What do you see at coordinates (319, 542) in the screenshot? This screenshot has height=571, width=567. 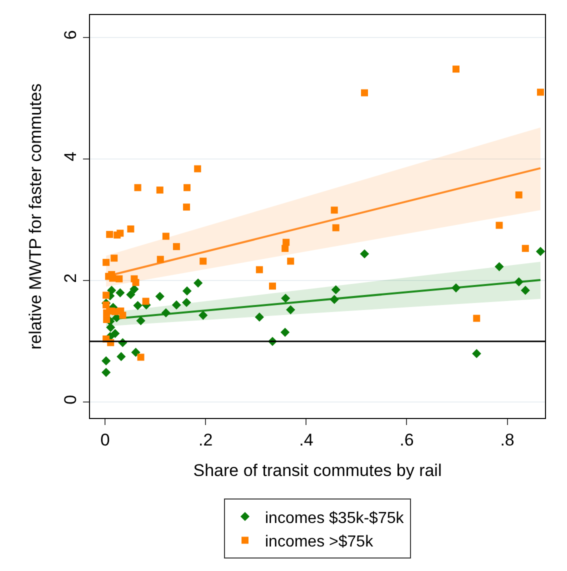 I see `legend-label: incomes >$75k` at bounding box center [319, 542].